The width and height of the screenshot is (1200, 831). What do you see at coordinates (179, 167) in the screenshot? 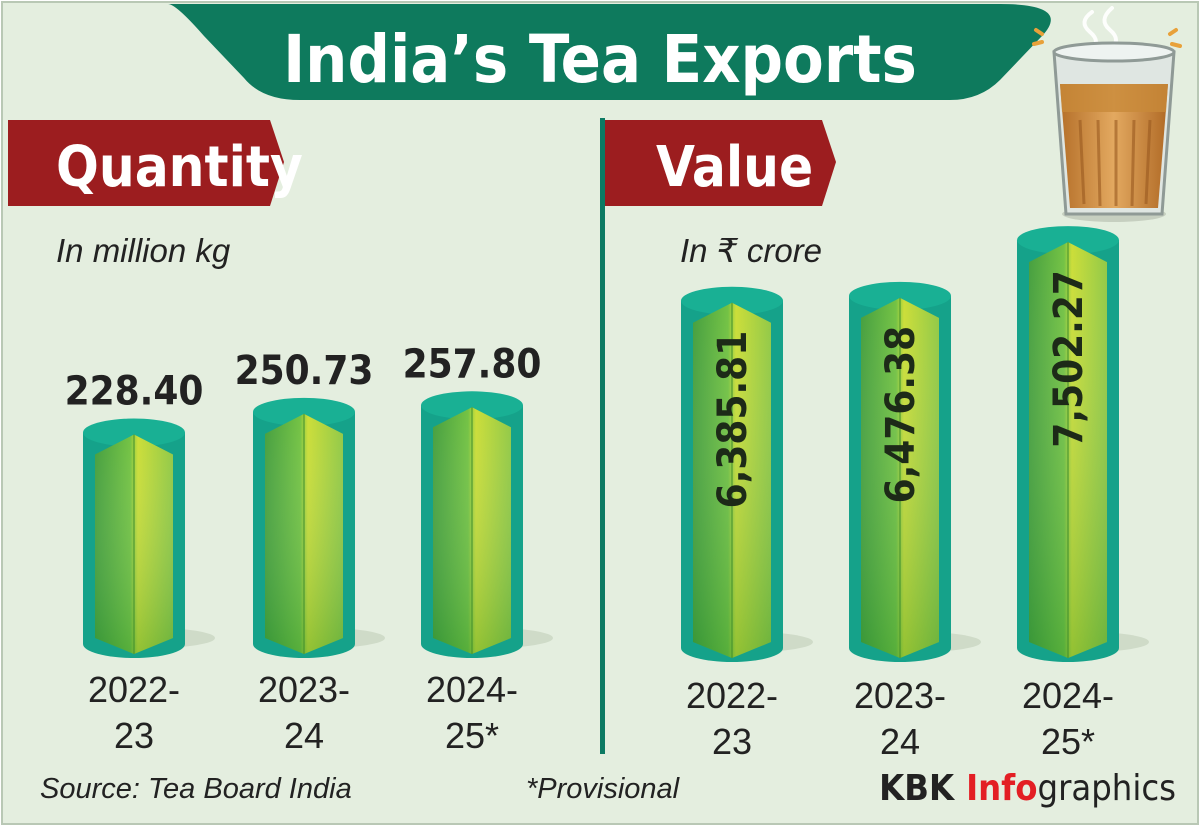
I see `quantity-heading: Quantity` at bounding box center [179, 167].